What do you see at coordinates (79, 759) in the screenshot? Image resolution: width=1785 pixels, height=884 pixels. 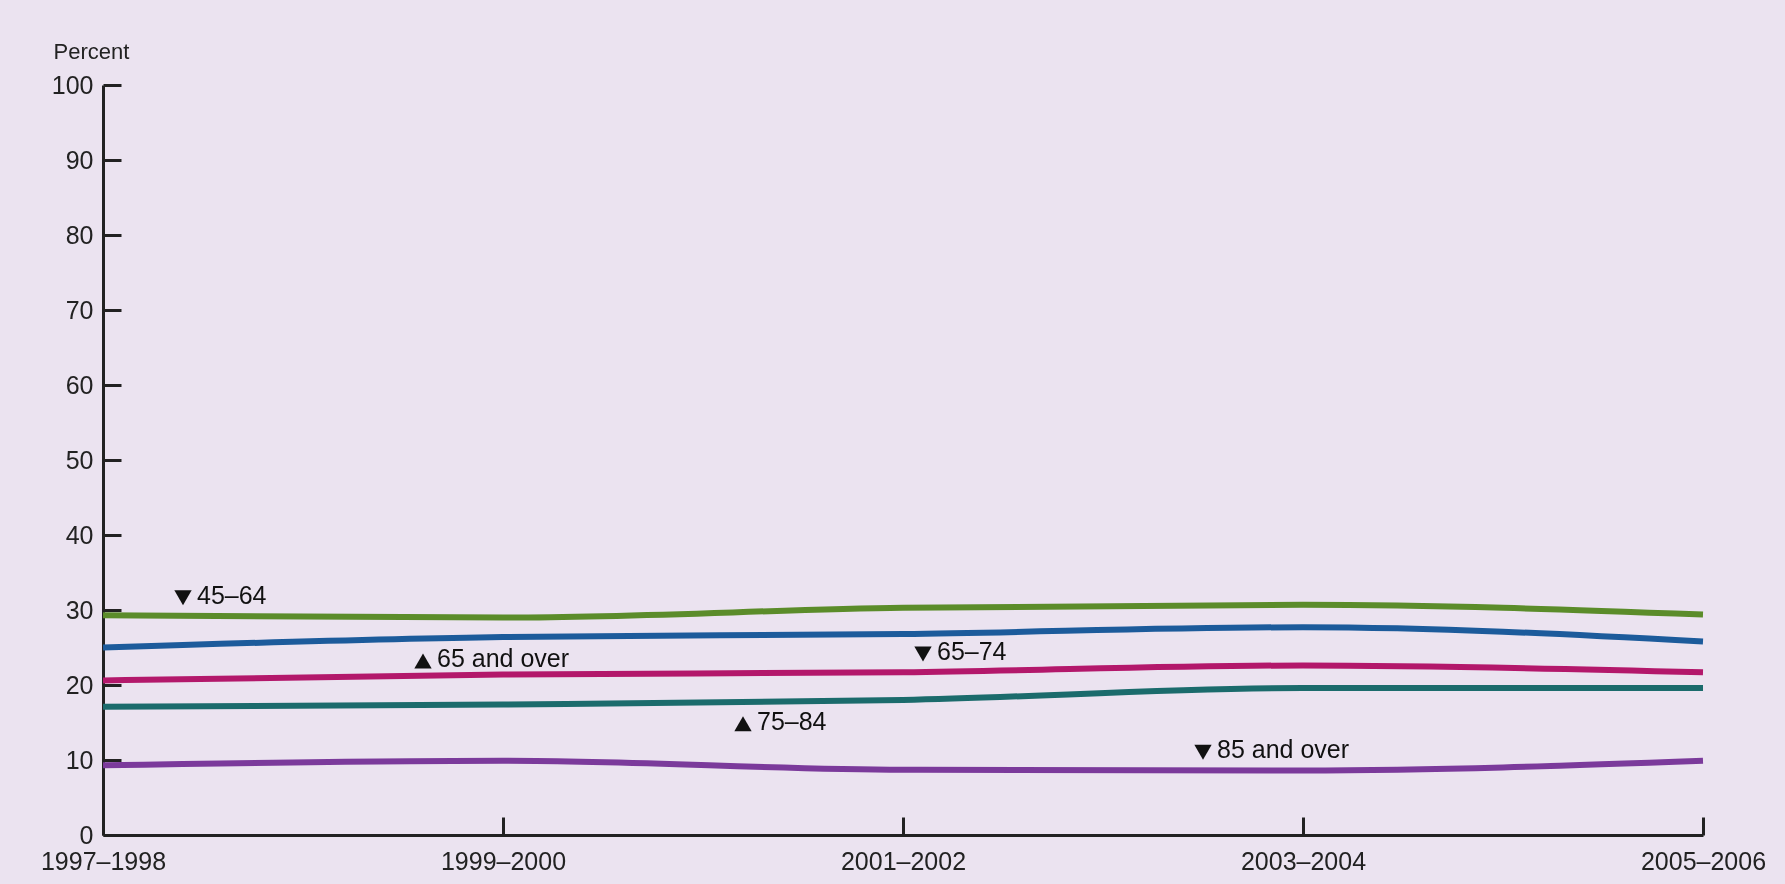 I see `y-tick-label: 10` at bounding box center [79, 759].